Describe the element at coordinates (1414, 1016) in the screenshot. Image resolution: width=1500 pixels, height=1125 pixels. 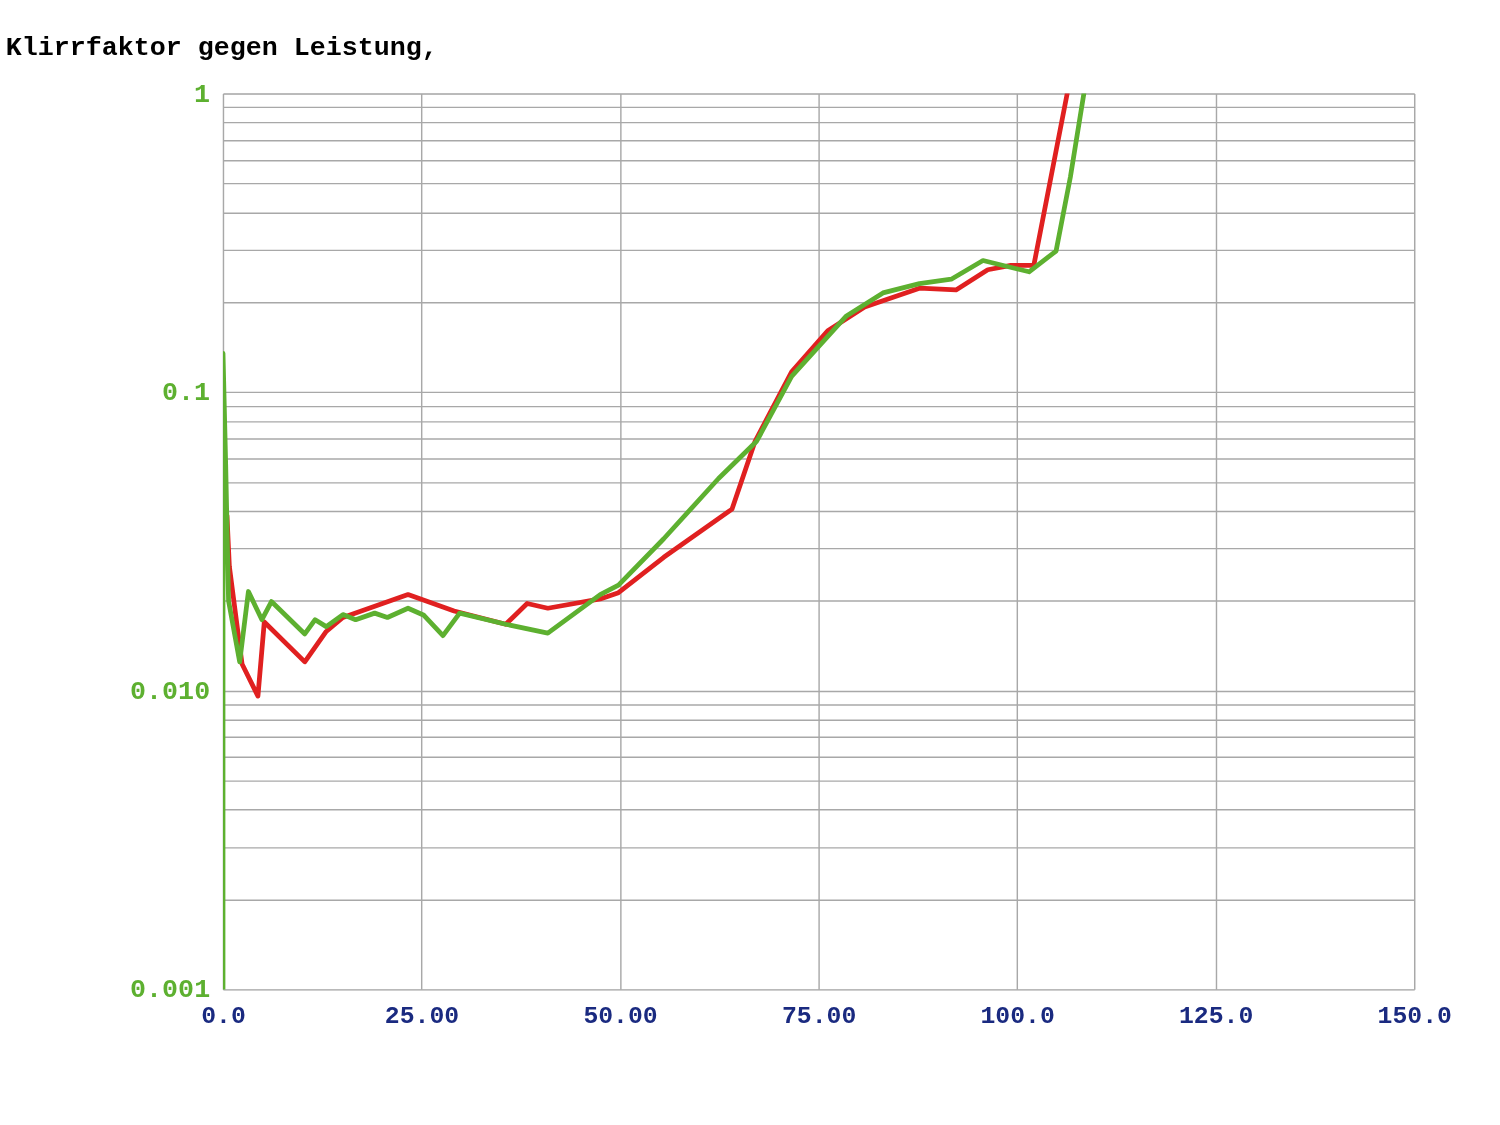
I see `x-tick-label: 150.0` at that location.